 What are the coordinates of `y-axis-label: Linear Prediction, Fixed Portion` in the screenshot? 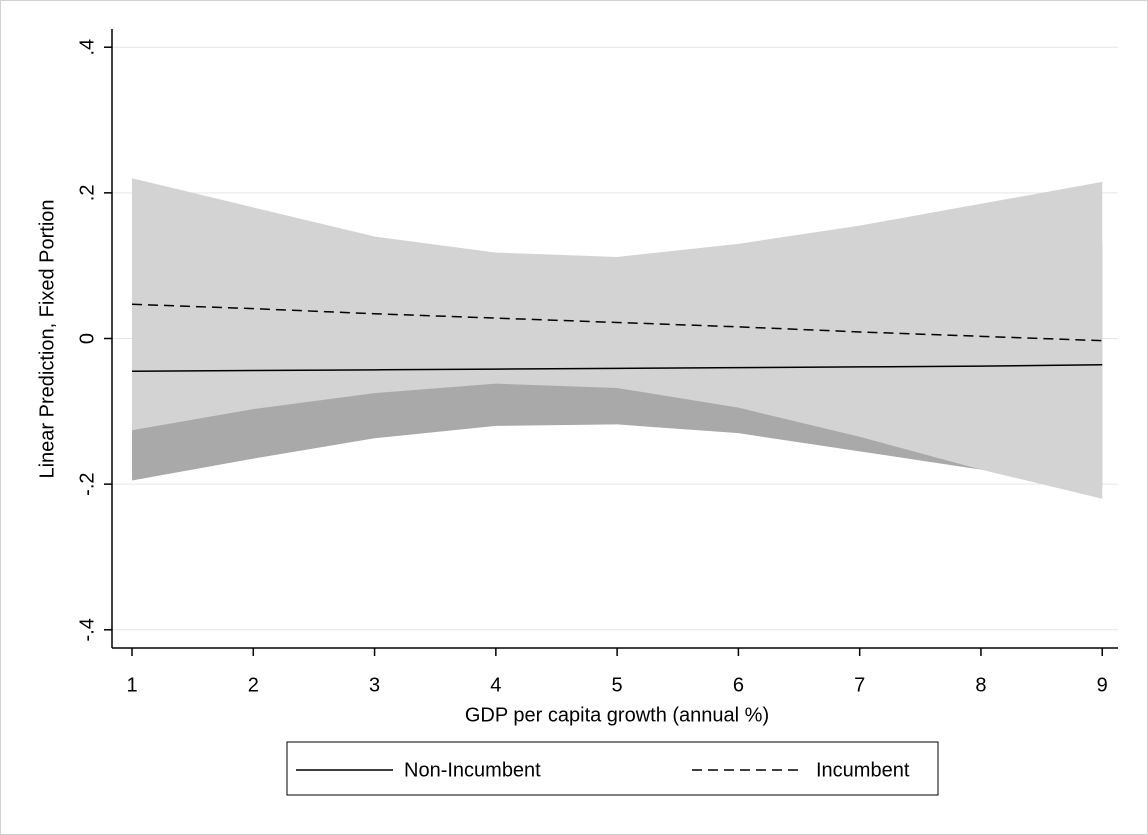 It's located at (47, 338).